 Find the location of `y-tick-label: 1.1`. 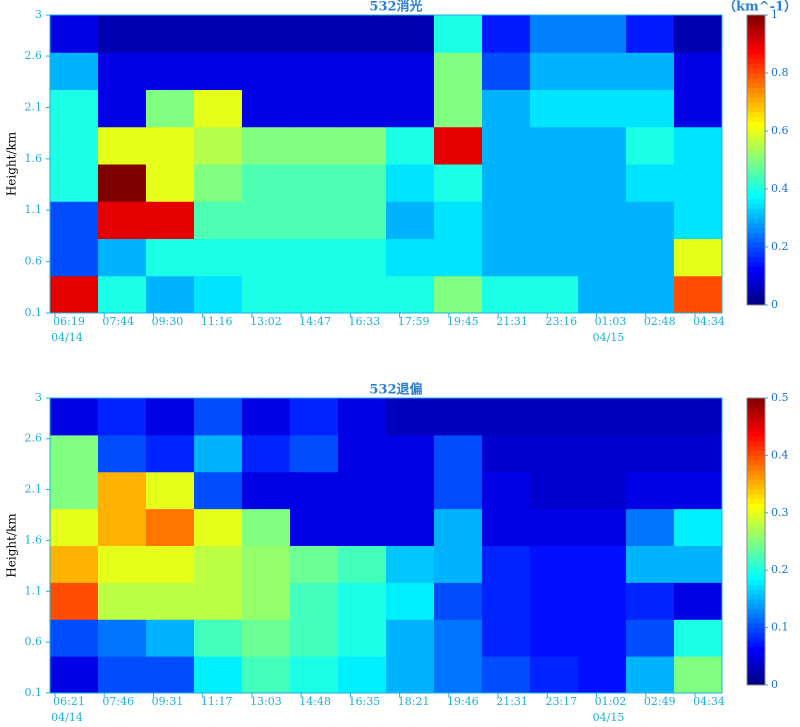

y-tick-label: 1.1 is located at coordinates (34, 590).